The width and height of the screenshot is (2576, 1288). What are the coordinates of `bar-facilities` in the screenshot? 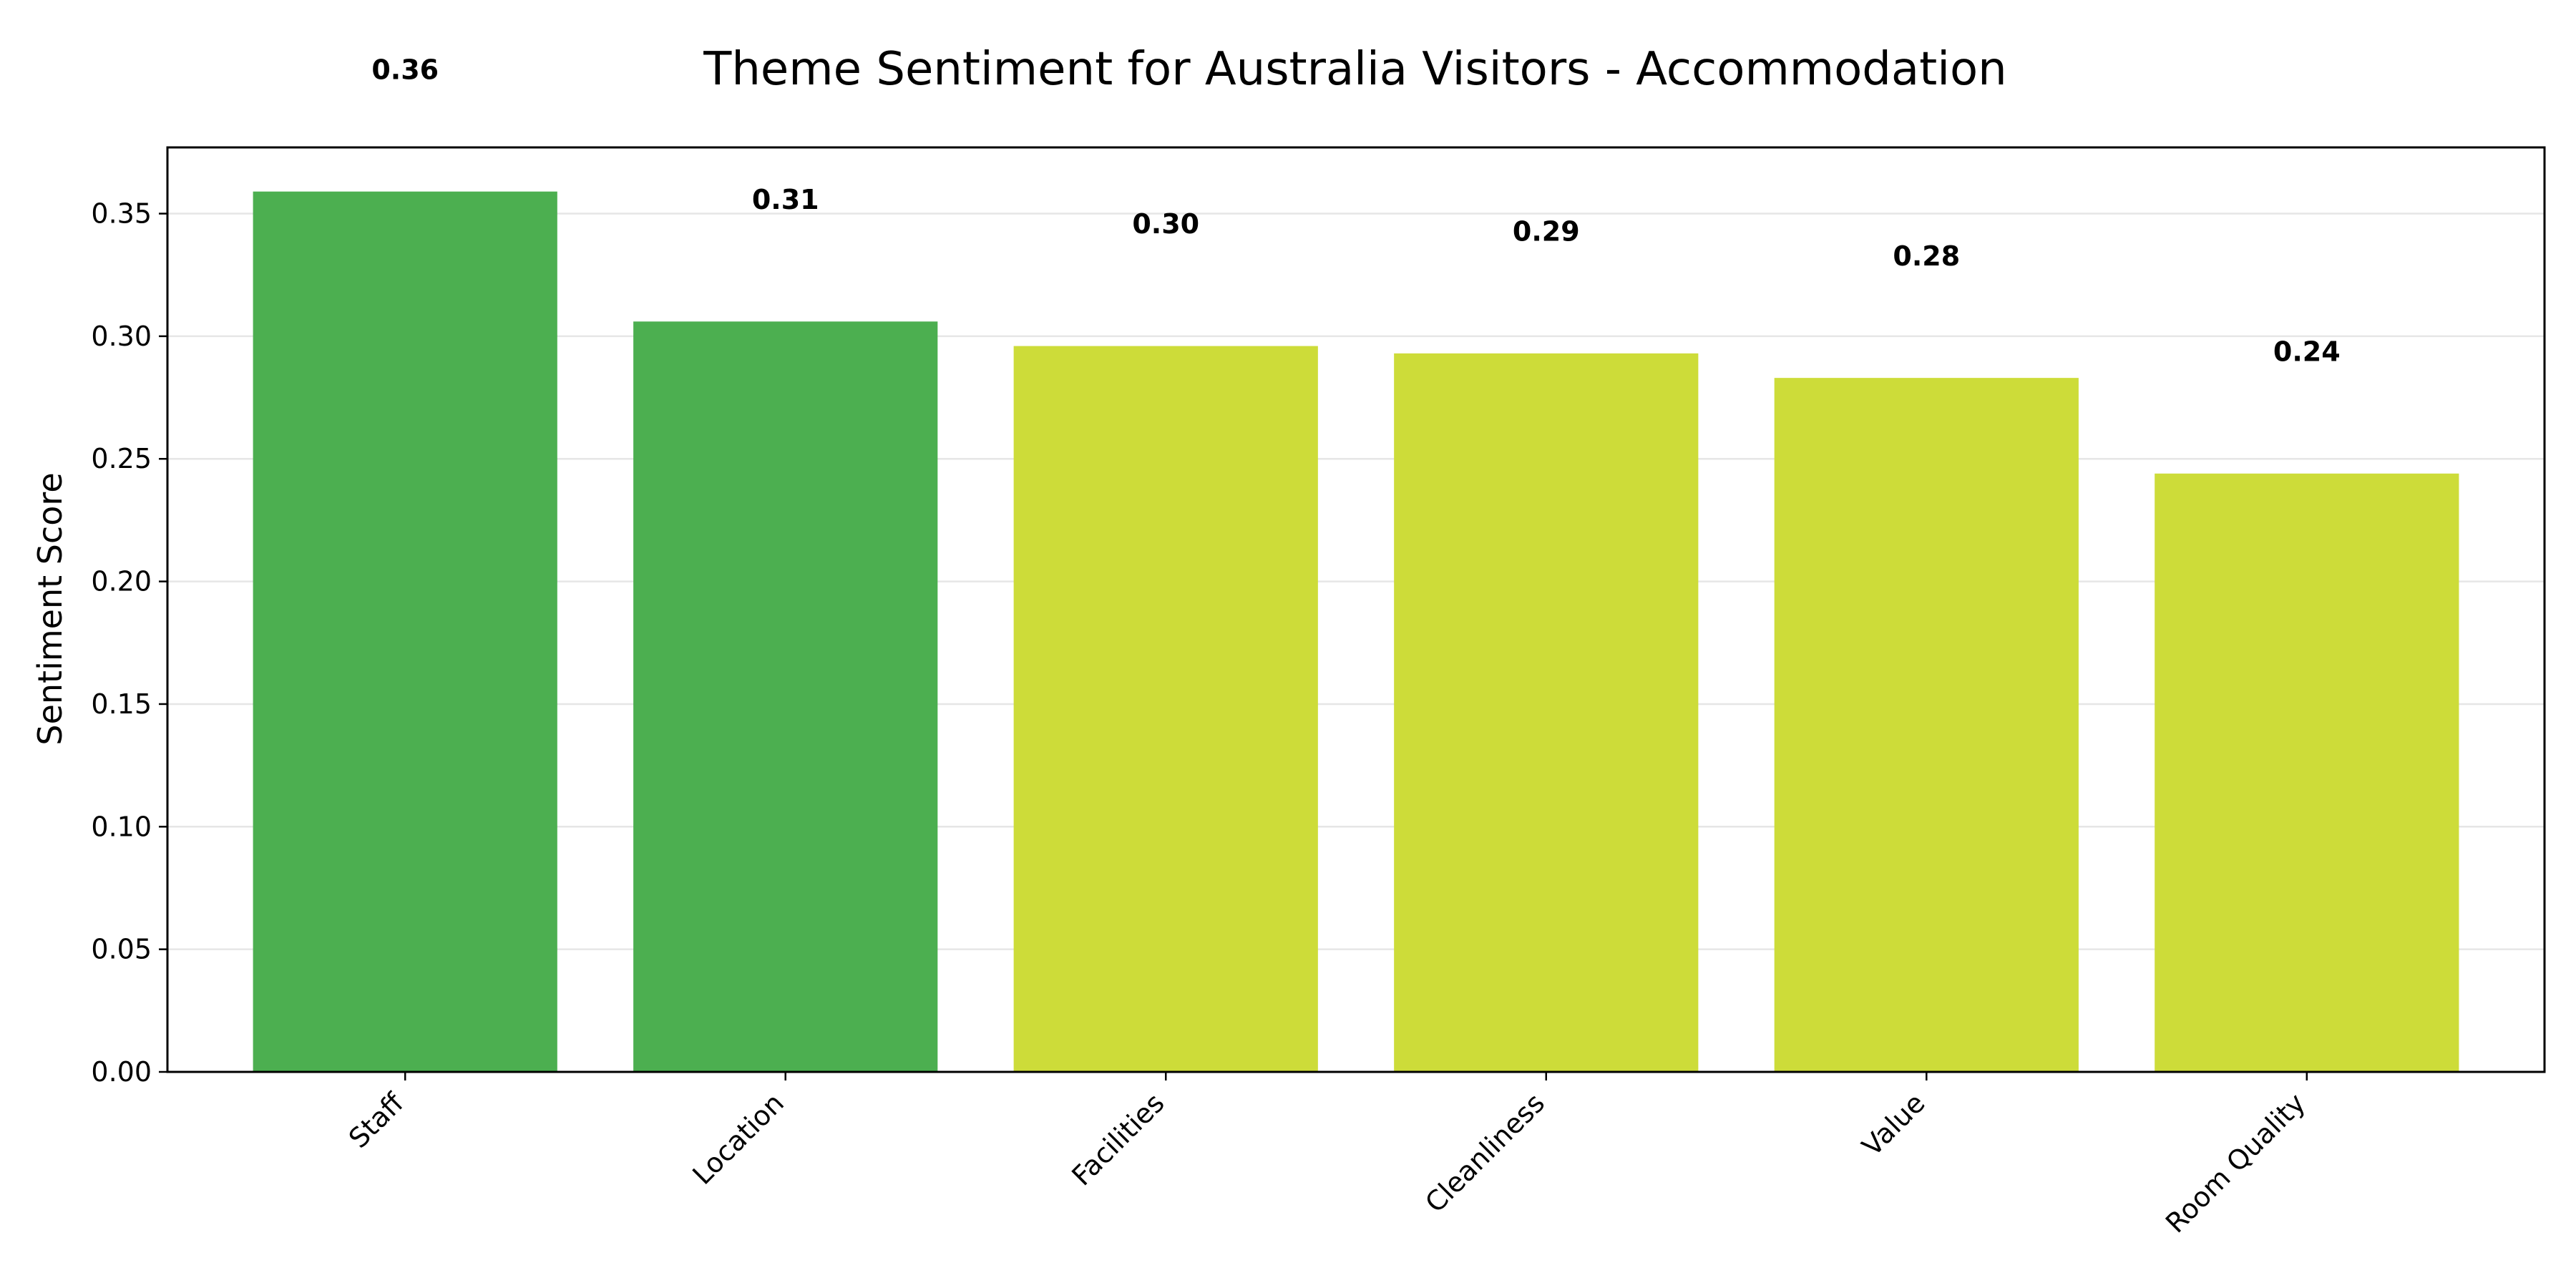 It's located at (1165, 709).